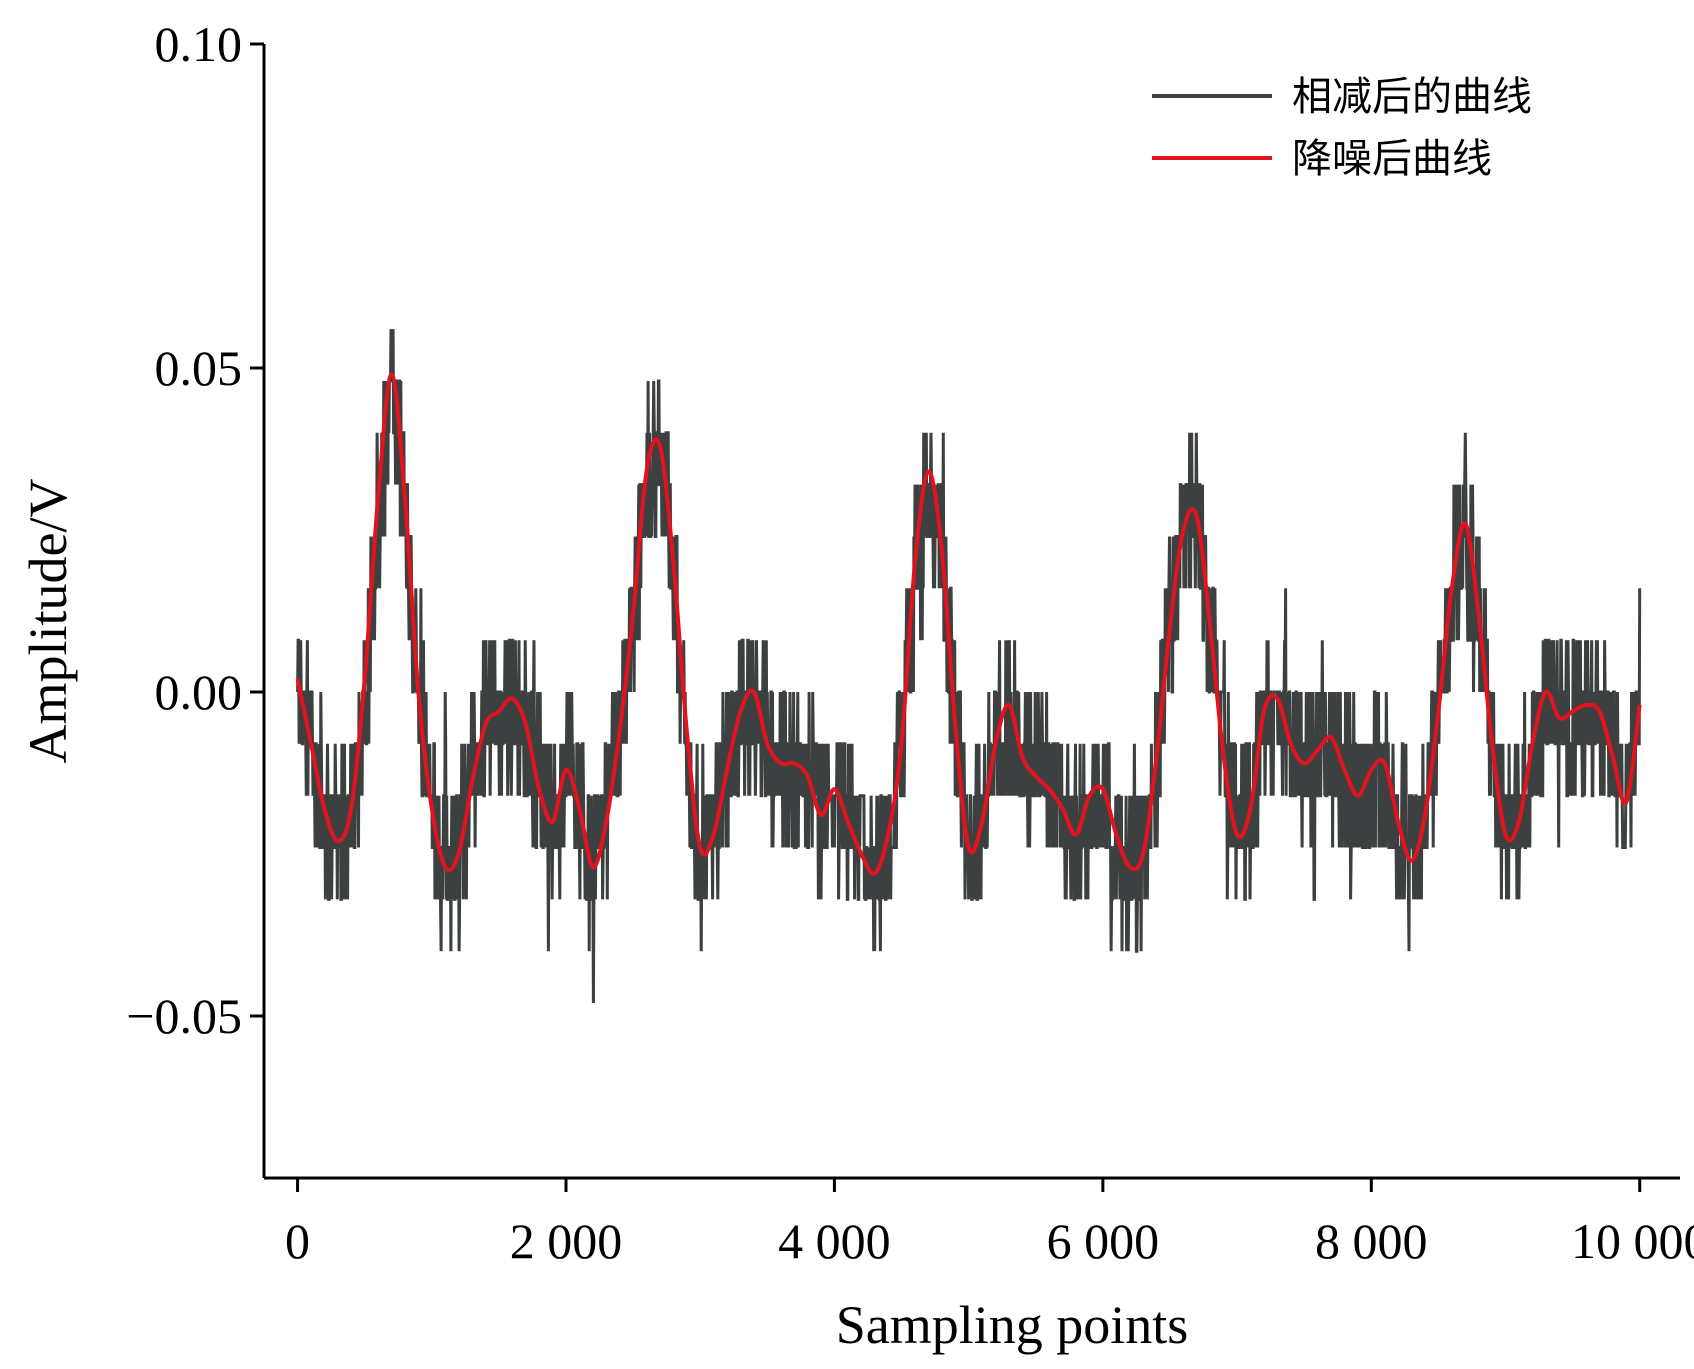  Describe the element at coordinates (1392, 159) in the screenshot. I see `legend-label-denoised: 降噪后曲线` at that location.